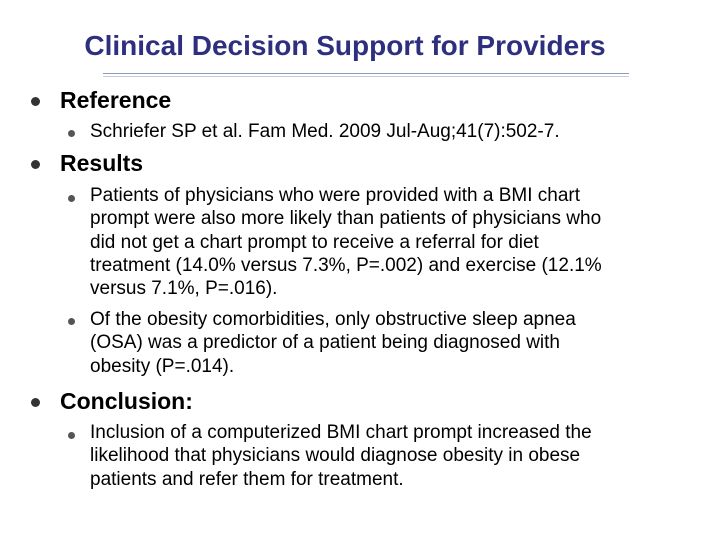 Image resolution: width=720 pixels, height=540 pixels. I want to click on conclusion-item-bullet-icon, so click(71, 435).